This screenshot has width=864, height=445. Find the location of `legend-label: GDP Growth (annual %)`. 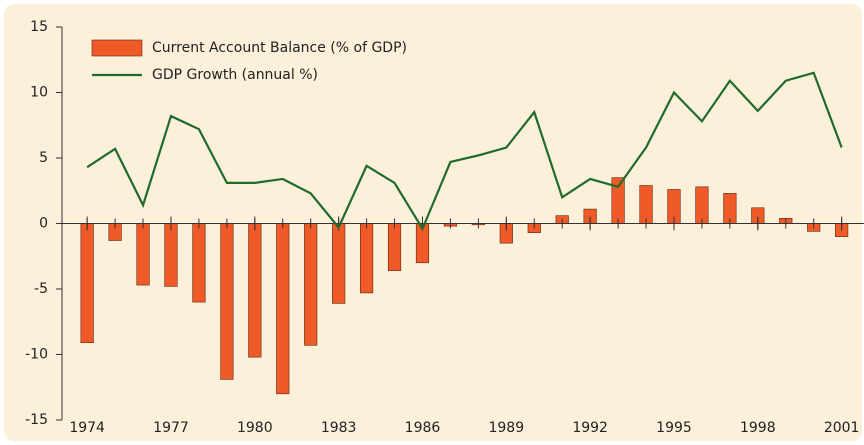

legend-label: GDP Growth (annual %) is located at coordinates (235, 75).